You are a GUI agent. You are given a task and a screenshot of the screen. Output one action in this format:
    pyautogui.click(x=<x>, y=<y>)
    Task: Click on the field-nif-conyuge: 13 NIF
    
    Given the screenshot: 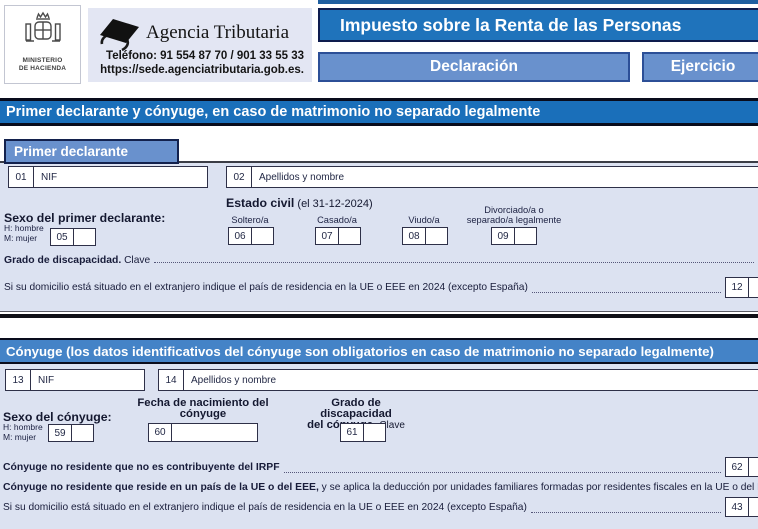 What is the action you would take?
    pyautogui.click(x=75, y=380)
    